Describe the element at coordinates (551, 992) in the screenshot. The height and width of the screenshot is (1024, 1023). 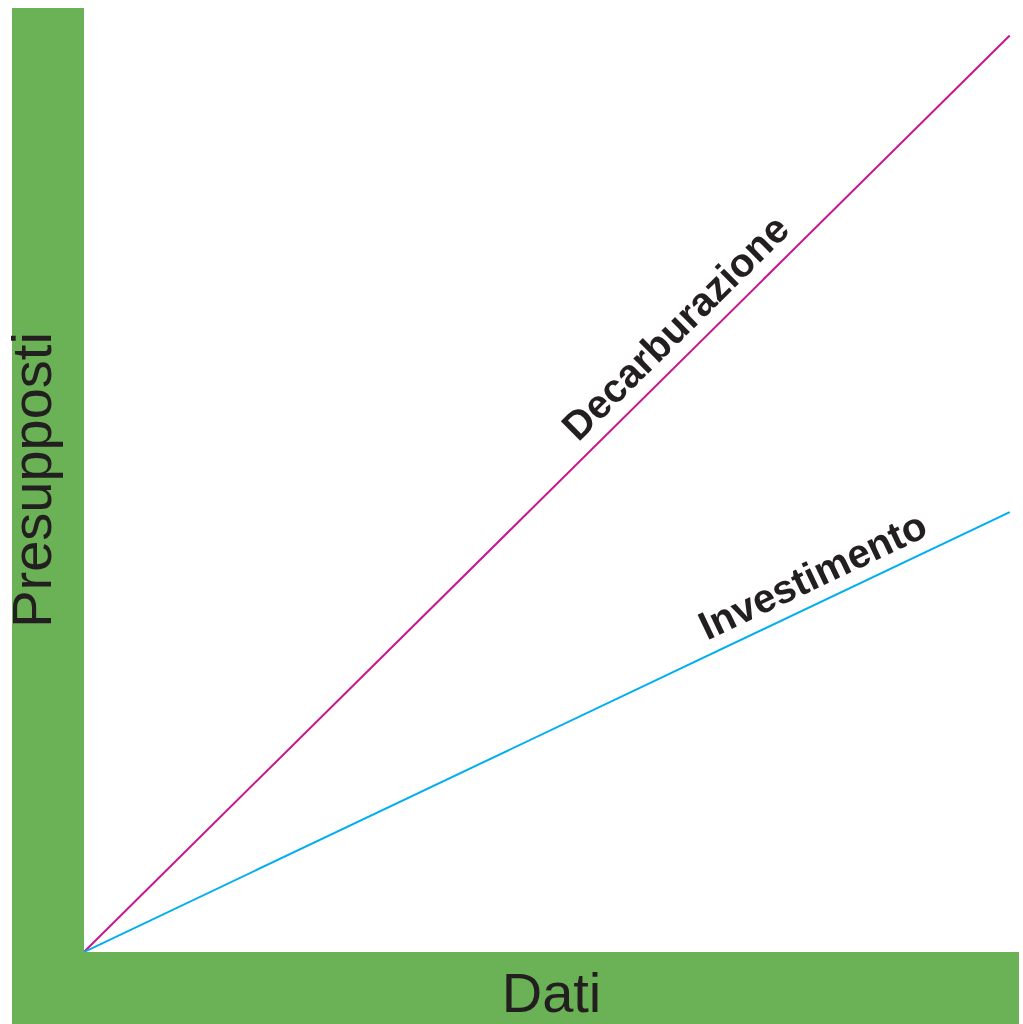
I see `x-axis-title: Dati` at that location.